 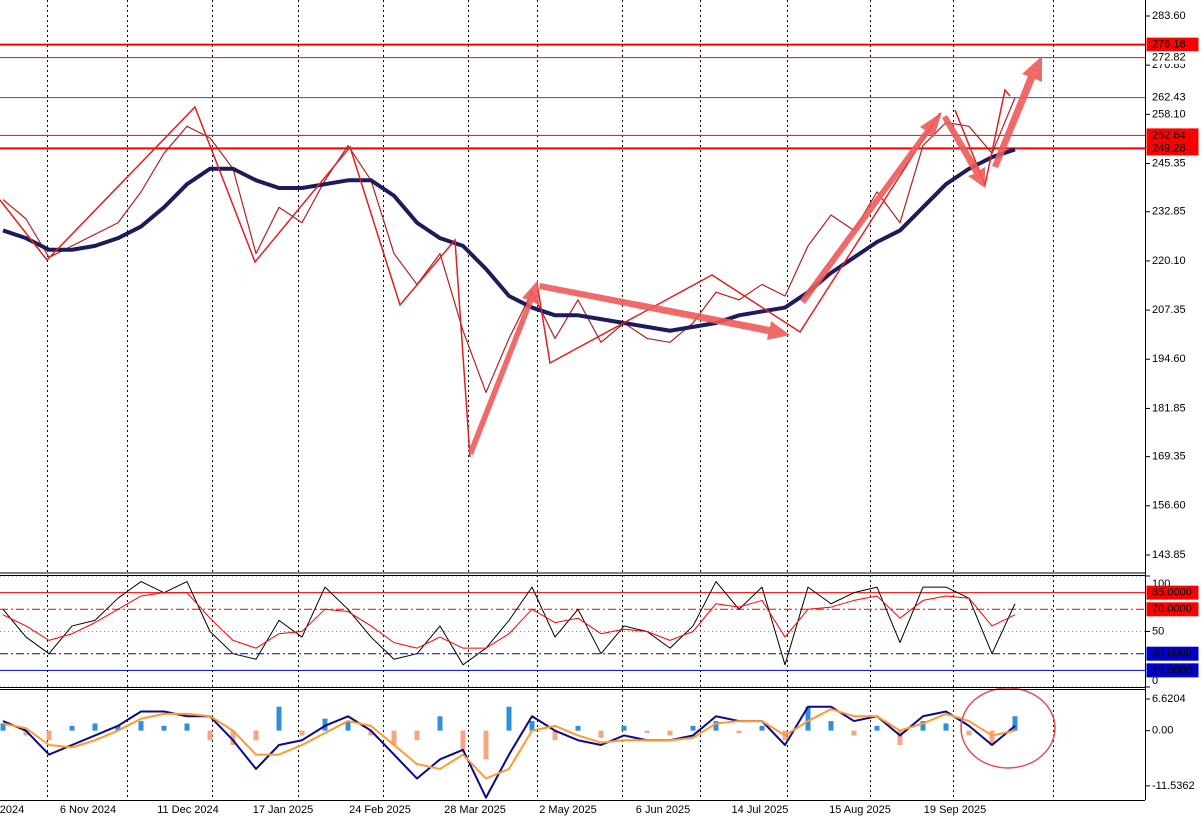 What do you see at coordinates (1172, 654) in the screenshot?
I see `level-label: 30.0000` at bounding box center [1172, 654].